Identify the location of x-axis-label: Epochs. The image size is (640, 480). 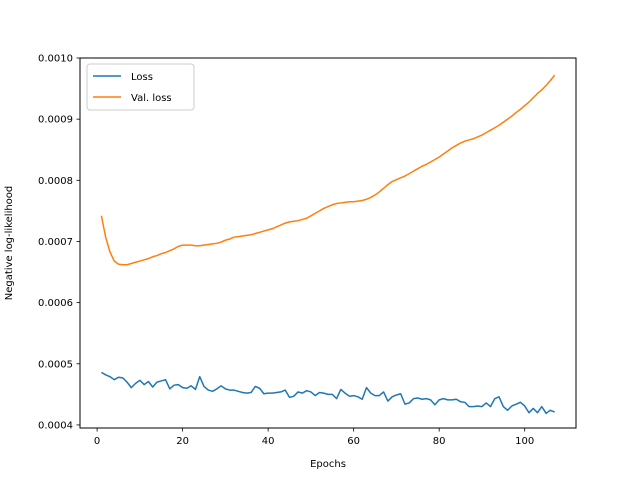
(328, 464).